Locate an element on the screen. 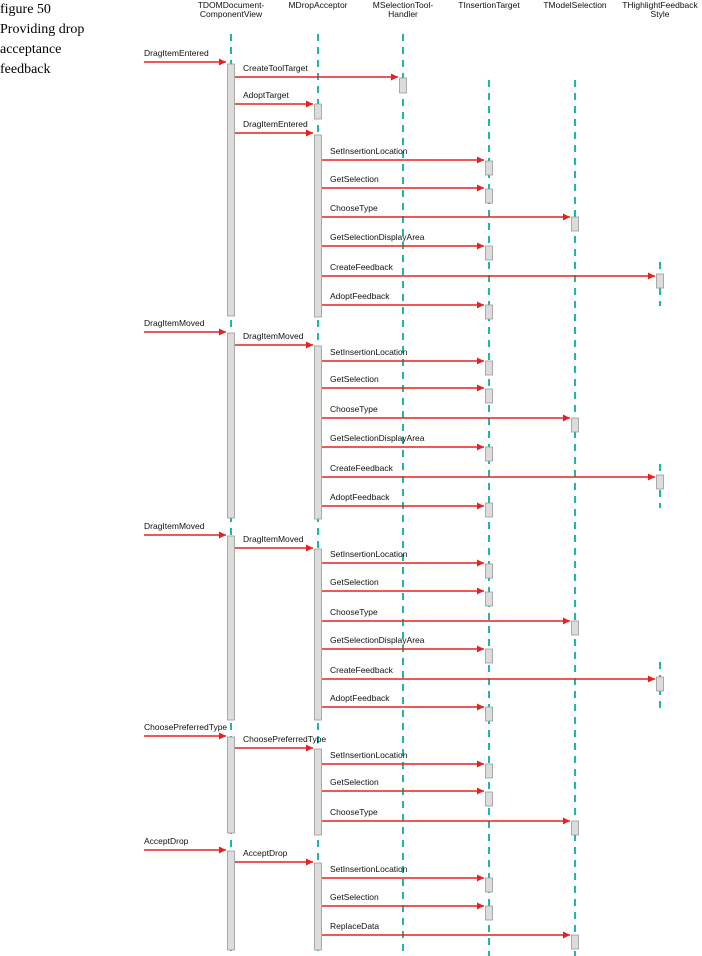 This screenshot has width=702, height=956. participant-label-line: ComponentView is located at coordinates (231, 14).